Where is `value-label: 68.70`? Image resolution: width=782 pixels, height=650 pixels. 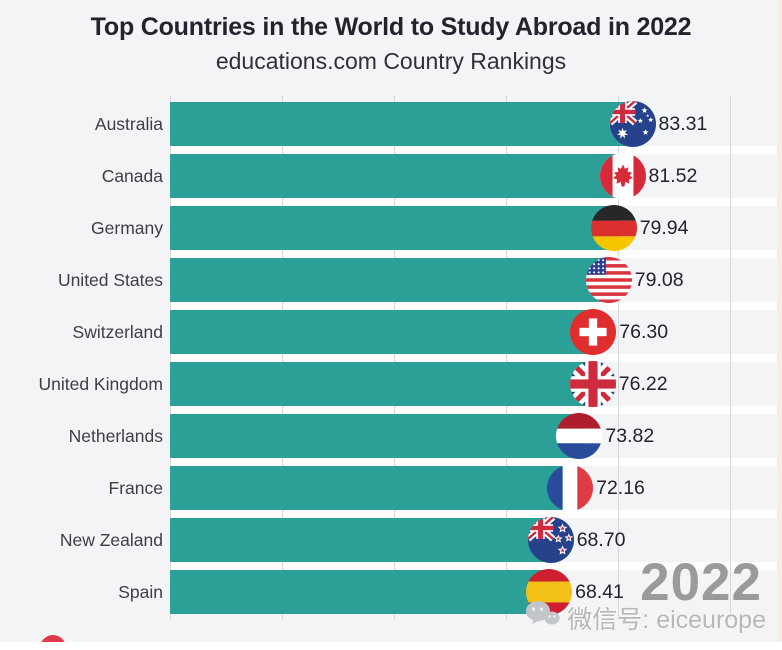 value-label: 68.70 is located at coordinates (601, 539).